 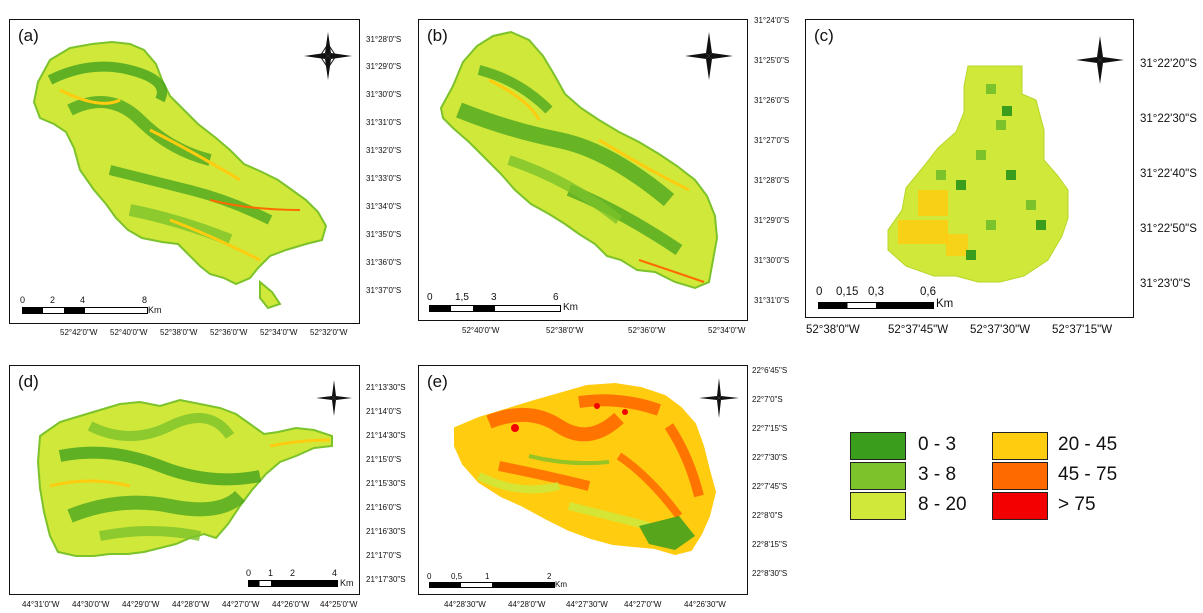 I want to click on lat-label: 31°36'0"S, so click(x=384, y=262).